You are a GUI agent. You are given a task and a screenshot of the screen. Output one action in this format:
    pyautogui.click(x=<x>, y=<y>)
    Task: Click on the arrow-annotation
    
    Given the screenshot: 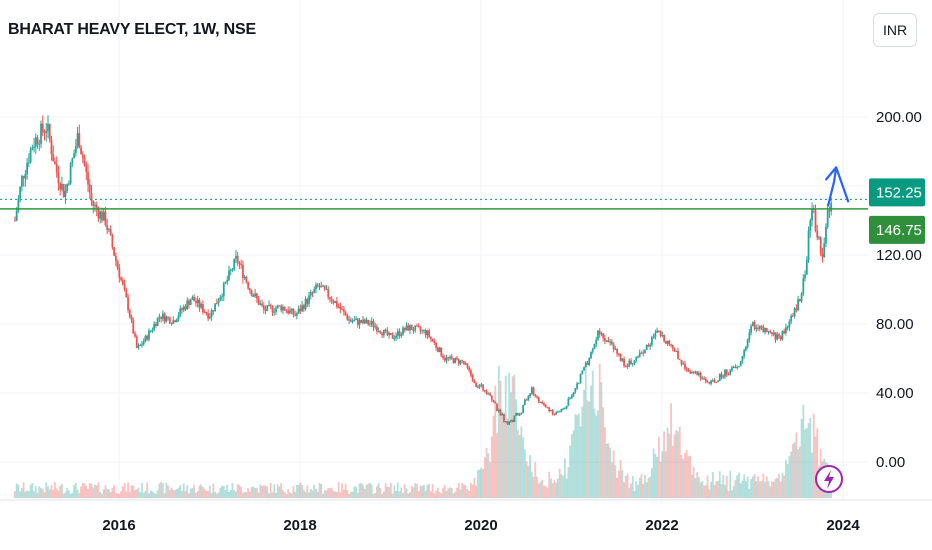 What is the action you would take?
    pyautogui.click(x=838, y=186)
    